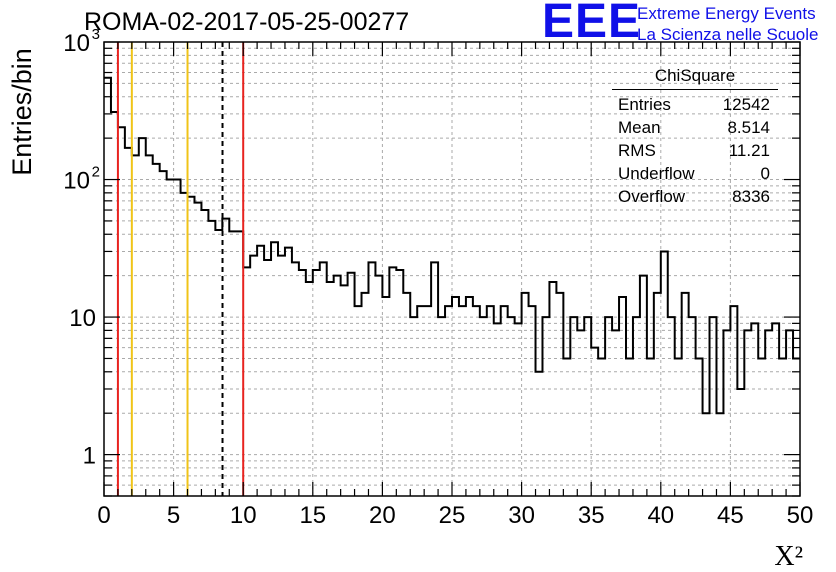  What do you see at coordinates (592, 24) in the screenshot?
I see `logo-mark: EEE` at bounding box center [592, 24].